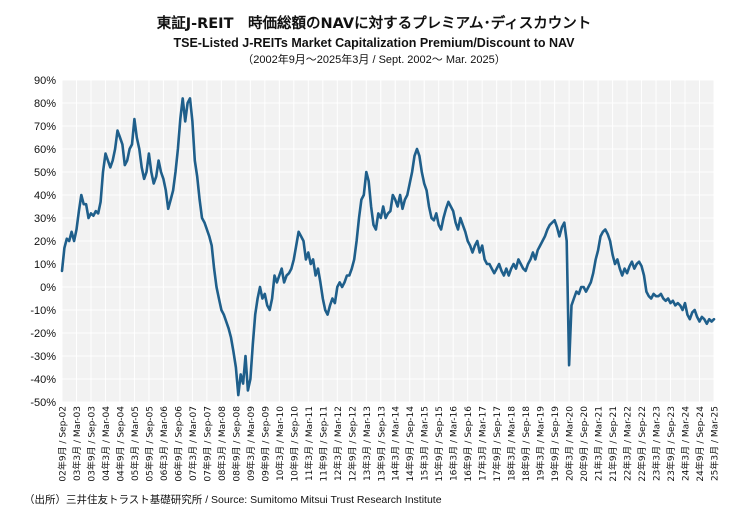 This screenshot has width=748, height=529. Describe the element at coordinates (178, 444) in the screenshot. I see `x-tick-label: 06年9月 / Sep-06` at that location.